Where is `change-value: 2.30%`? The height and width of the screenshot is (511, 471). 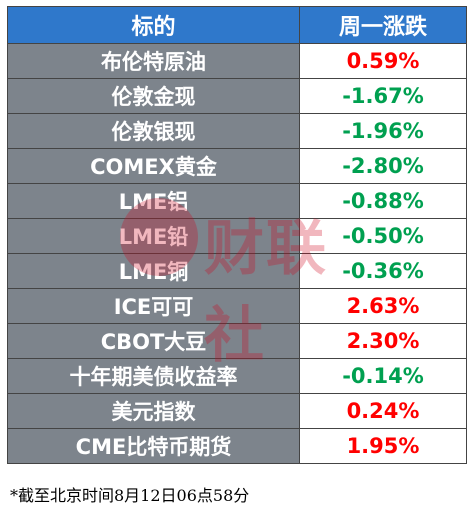
change-value: 2.30% is located at coordinates (383, 341).